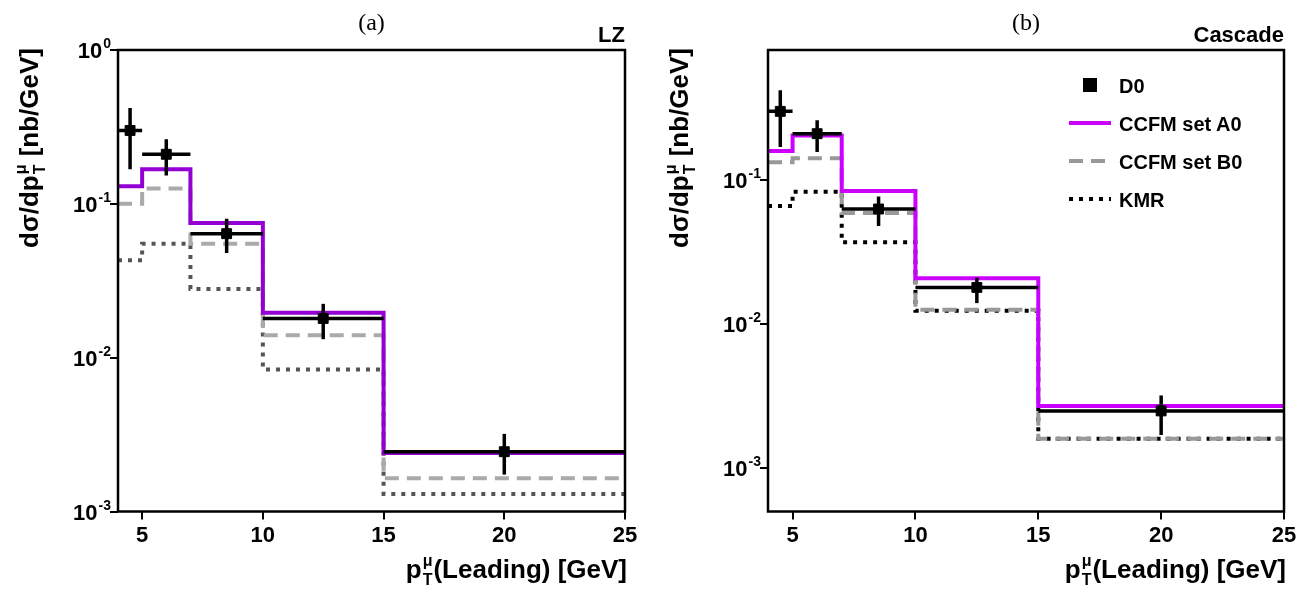 This screenshot has width=1309, height=590. Describe the element at coordinates (612, 34) in the screenshot. I see `chart-subtitle: LZ` at that location.